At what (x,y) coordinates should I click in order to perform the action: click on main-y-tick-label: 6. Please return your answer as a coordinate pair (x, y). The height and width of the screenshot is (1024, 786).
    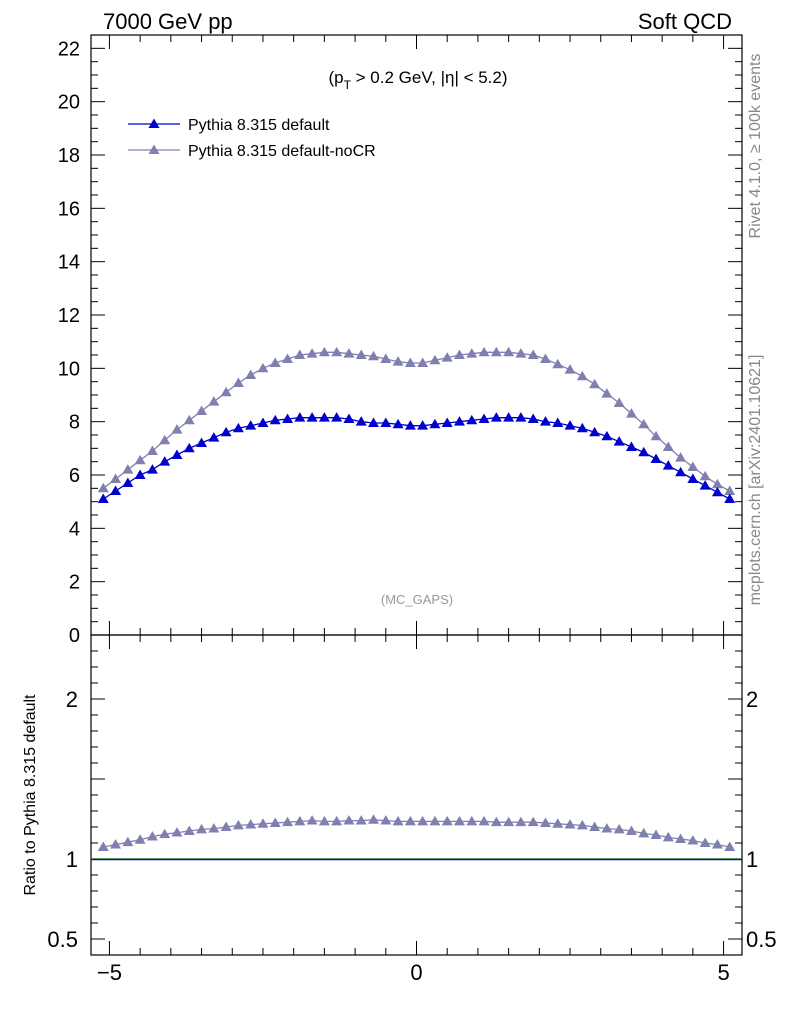
    Looking at the image, I should click on (74, 476).